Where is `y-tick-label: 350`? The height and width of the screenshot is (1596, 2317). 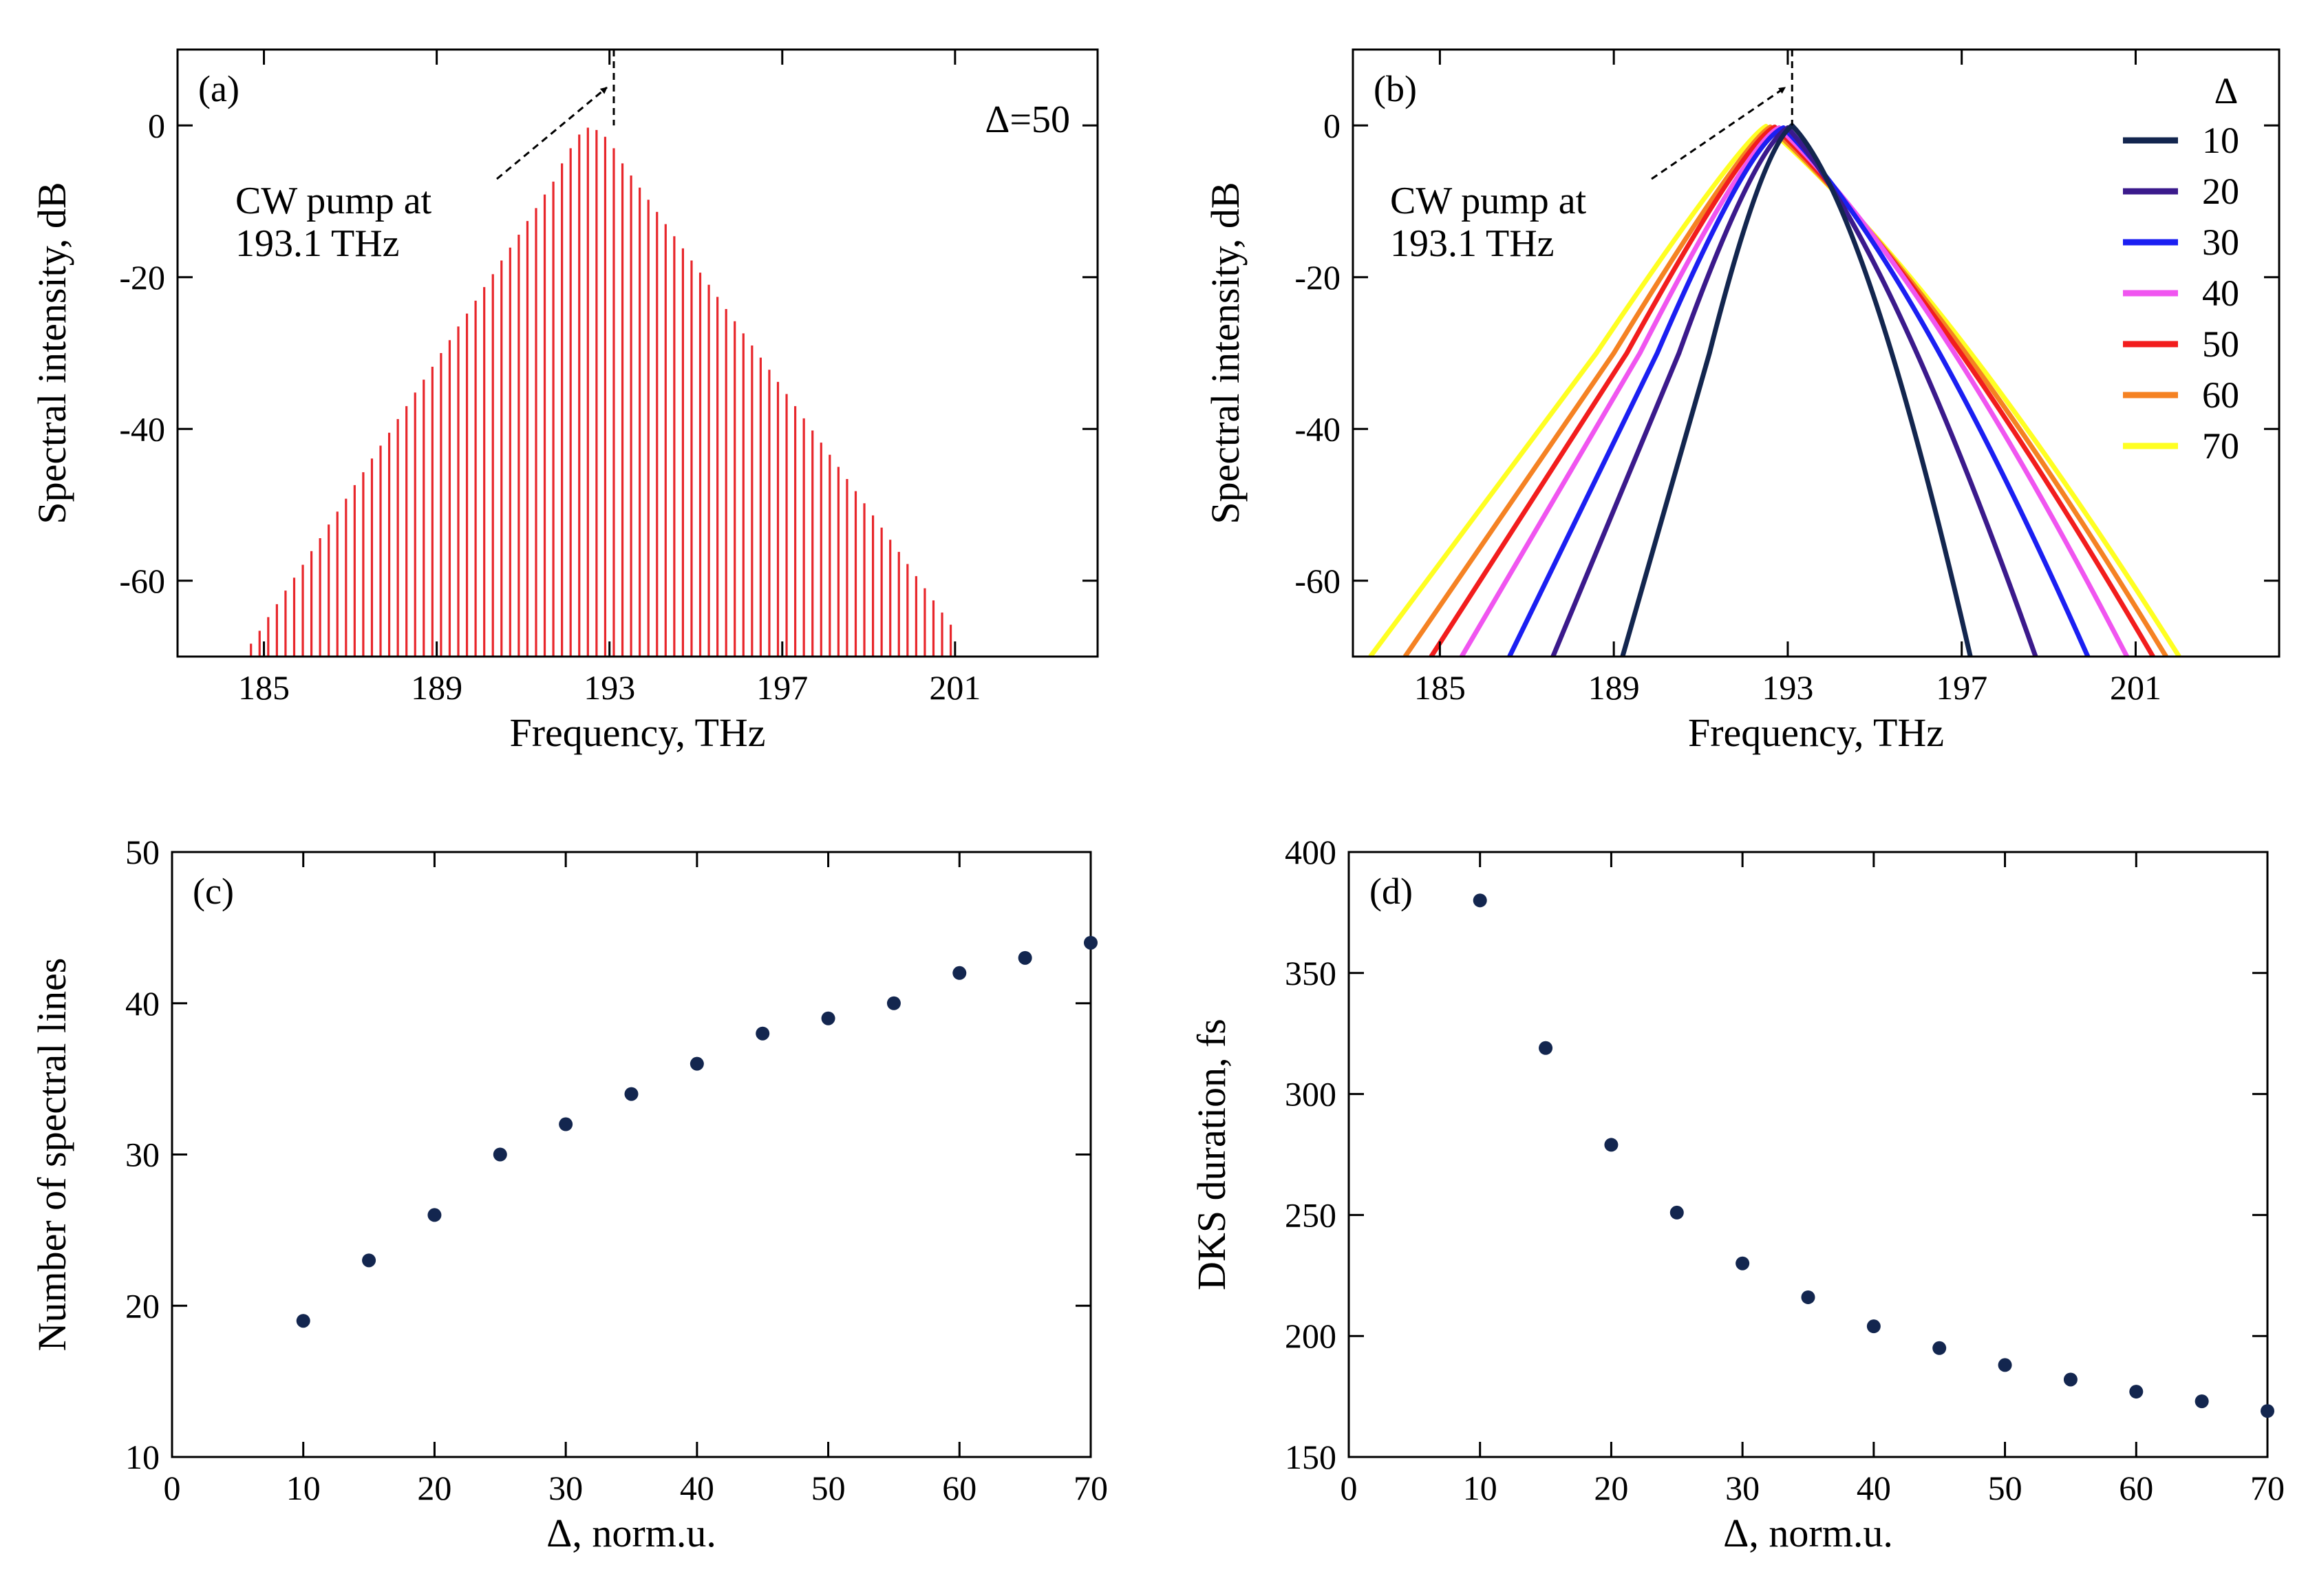 y-tick-label: 350 is located at coordinates (1310, 973).